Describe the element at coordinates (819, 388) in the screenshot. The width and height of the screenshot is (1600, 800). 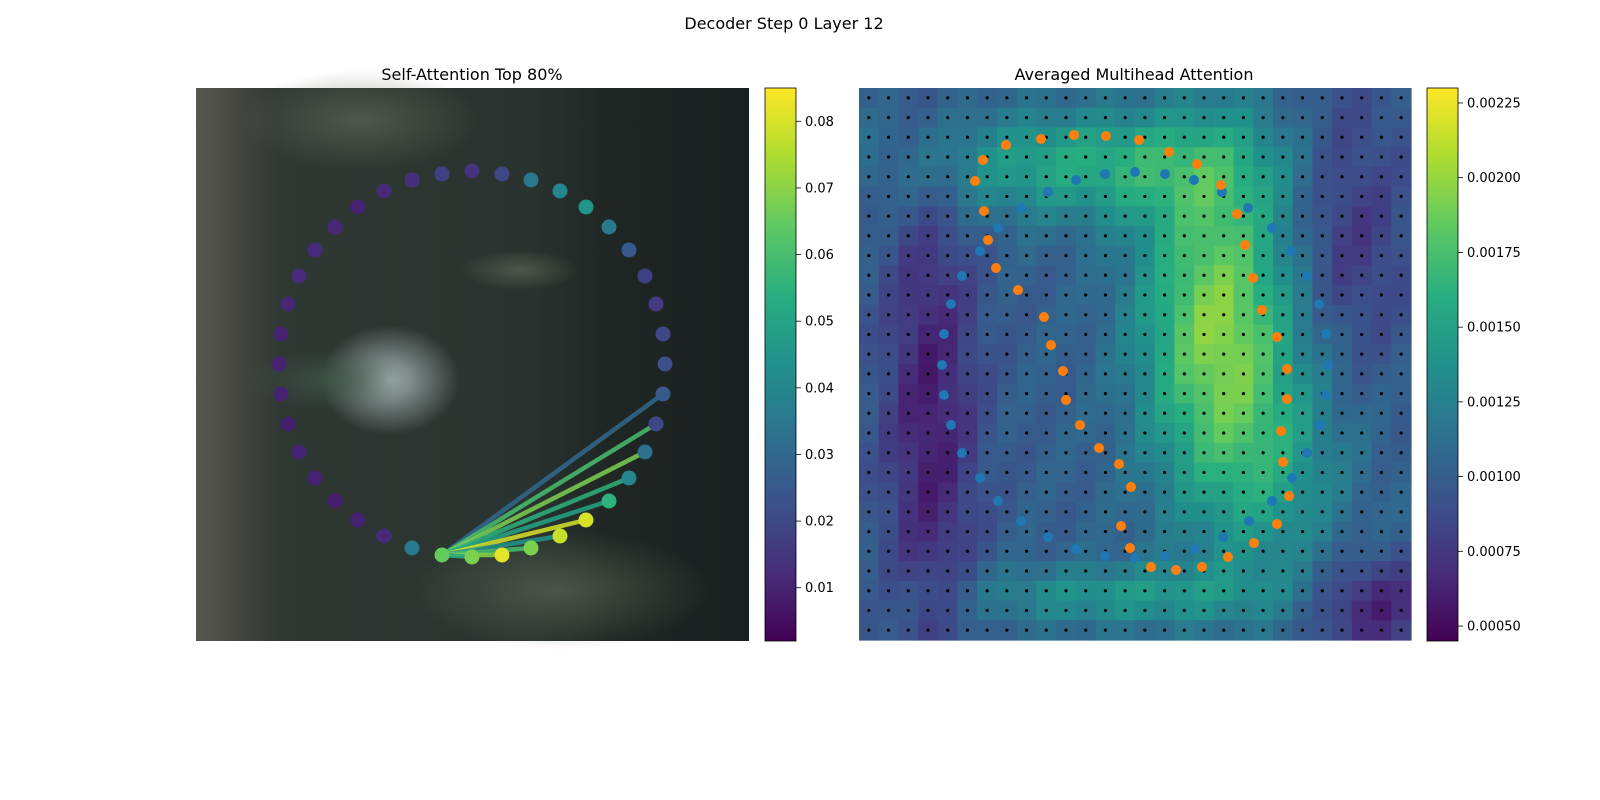
I see `colorbar-tick-label: 0.04` at that location.